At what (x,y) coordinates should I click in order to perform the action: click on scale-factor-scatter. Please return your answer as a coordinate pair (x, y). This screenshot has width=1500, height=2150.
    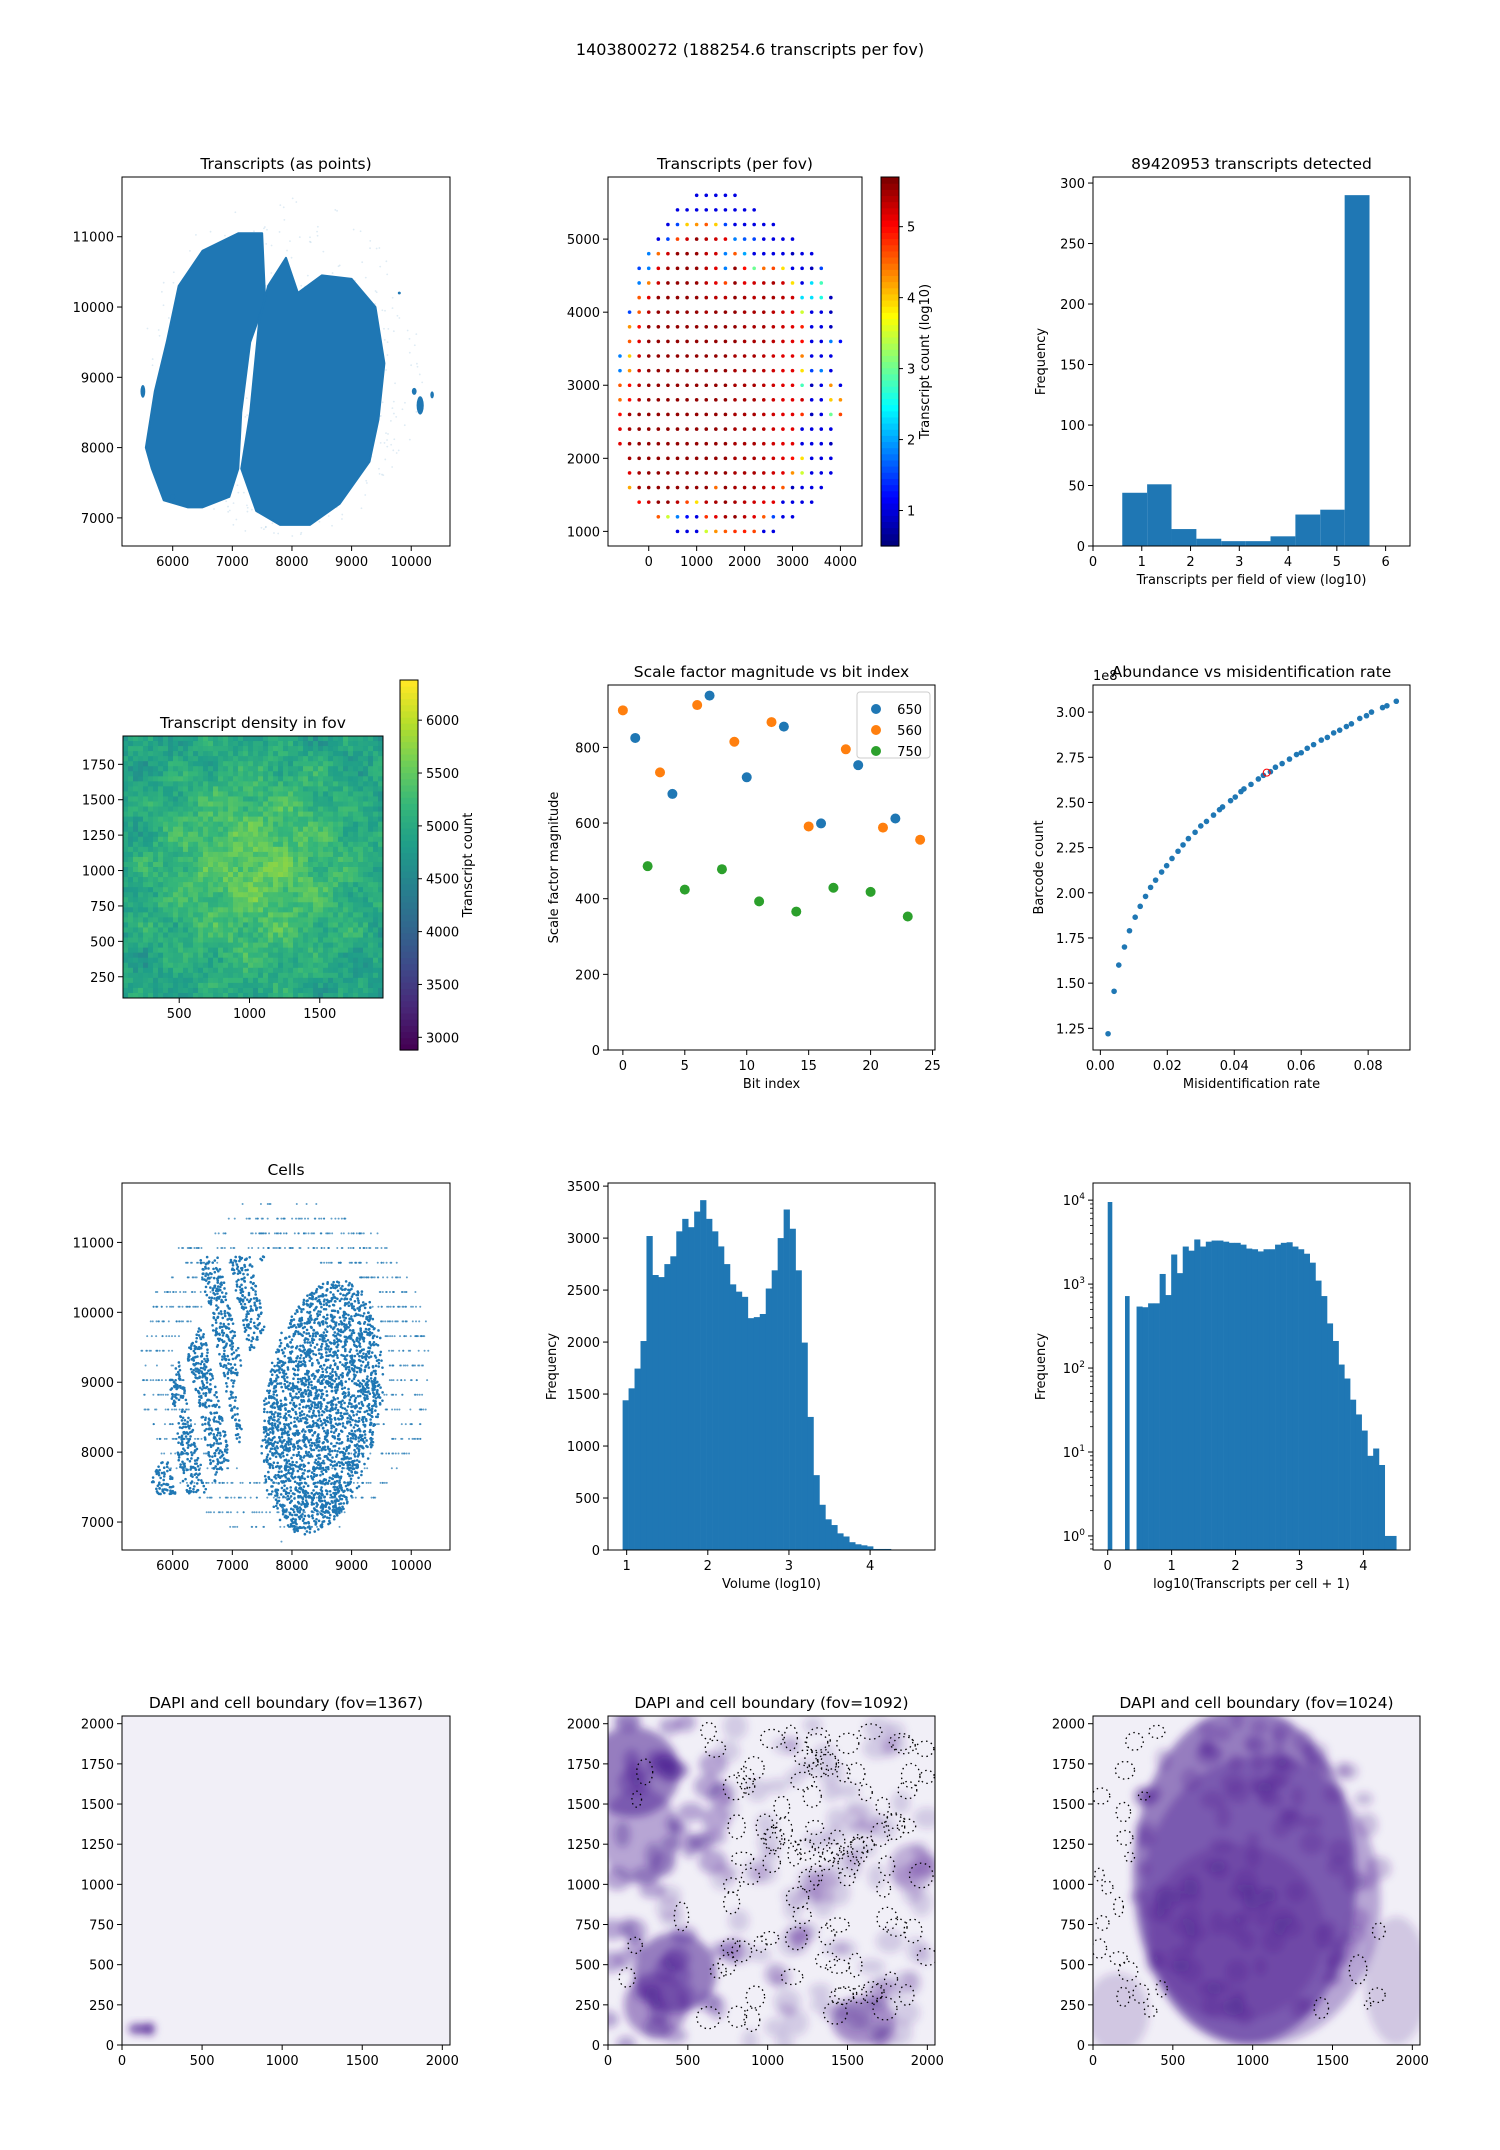
    Looking at the image, I should click on (771, 806).